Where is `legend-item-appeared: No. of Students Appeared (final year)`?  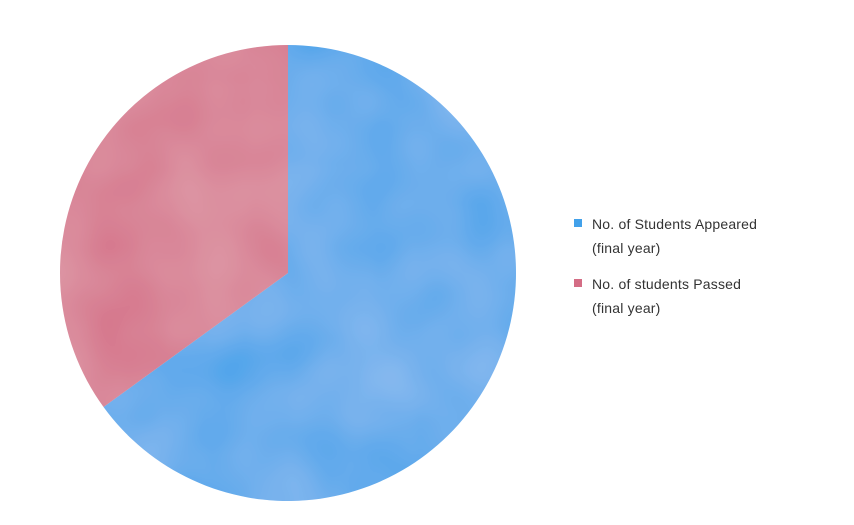 legend-item-appeared: No. of Students Appeared (final year) is located at coordinates (709, 236).